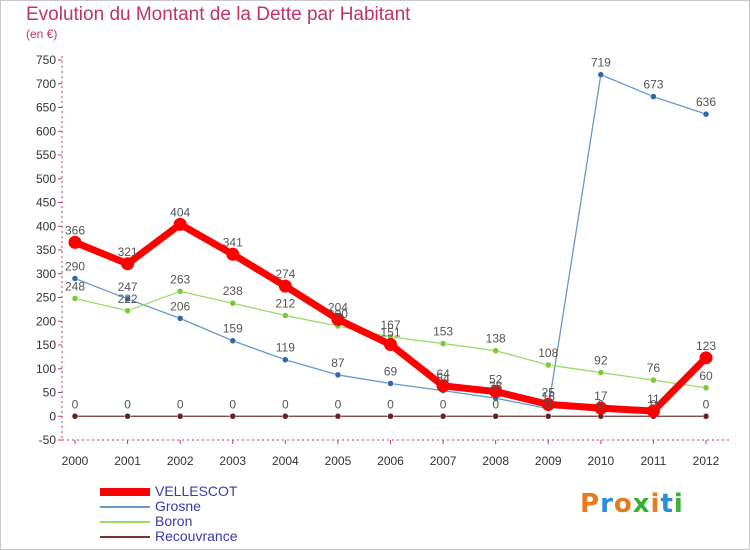 This screenshot has width=750, height=550. I want to click on y-tick-label: 550, so click(46, 155).